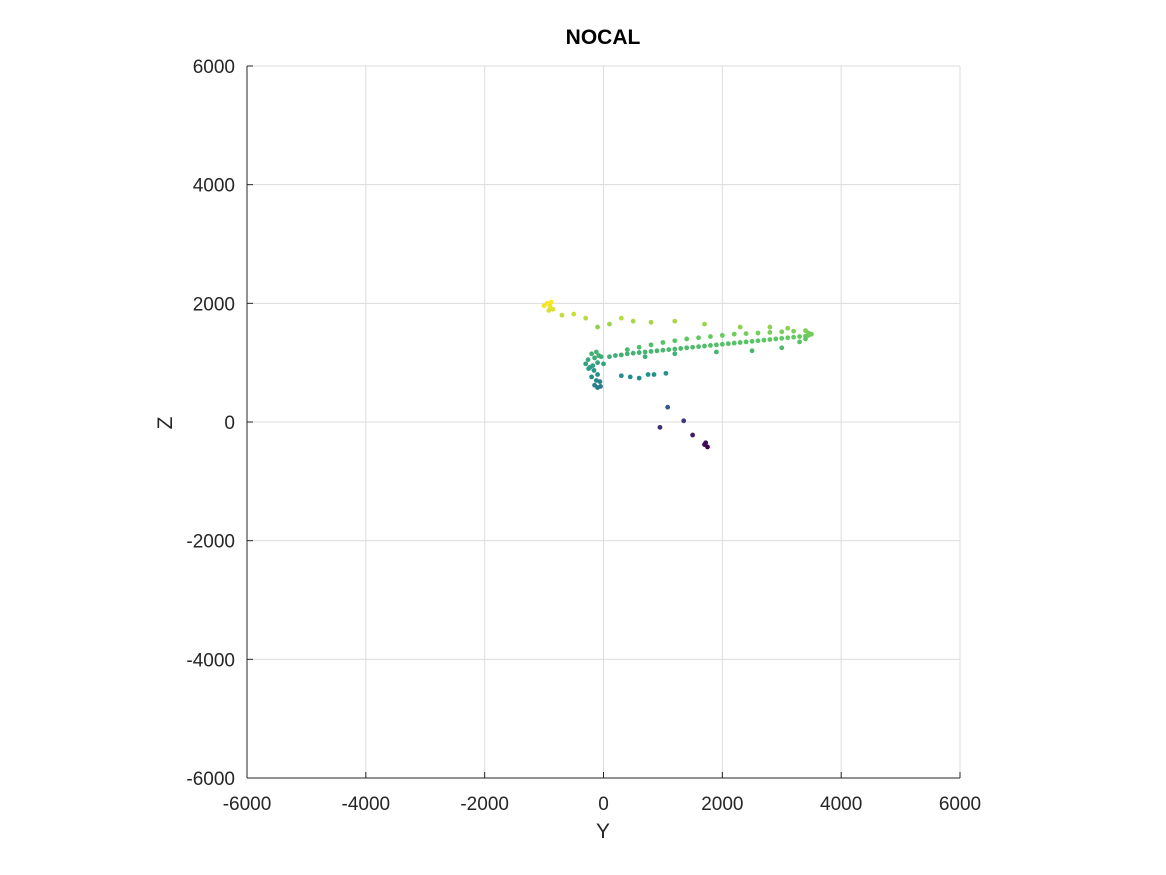 The image size is (1166, 875). What do you see at coordinates (210, 542) in the screenshot?
I see `y-tick-label: -2000` at bounding box center [210, 542].